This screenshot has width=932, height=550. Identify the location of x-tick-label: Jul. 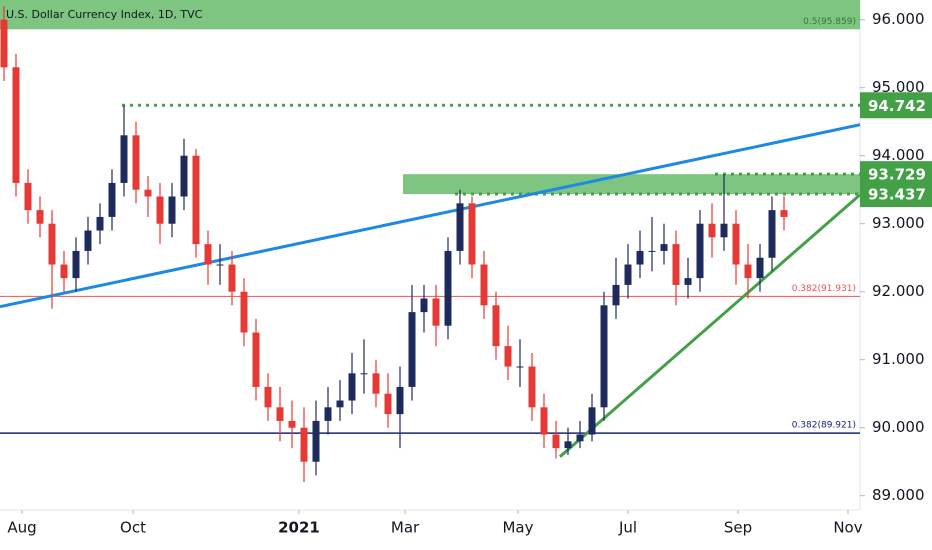
(627, 528).